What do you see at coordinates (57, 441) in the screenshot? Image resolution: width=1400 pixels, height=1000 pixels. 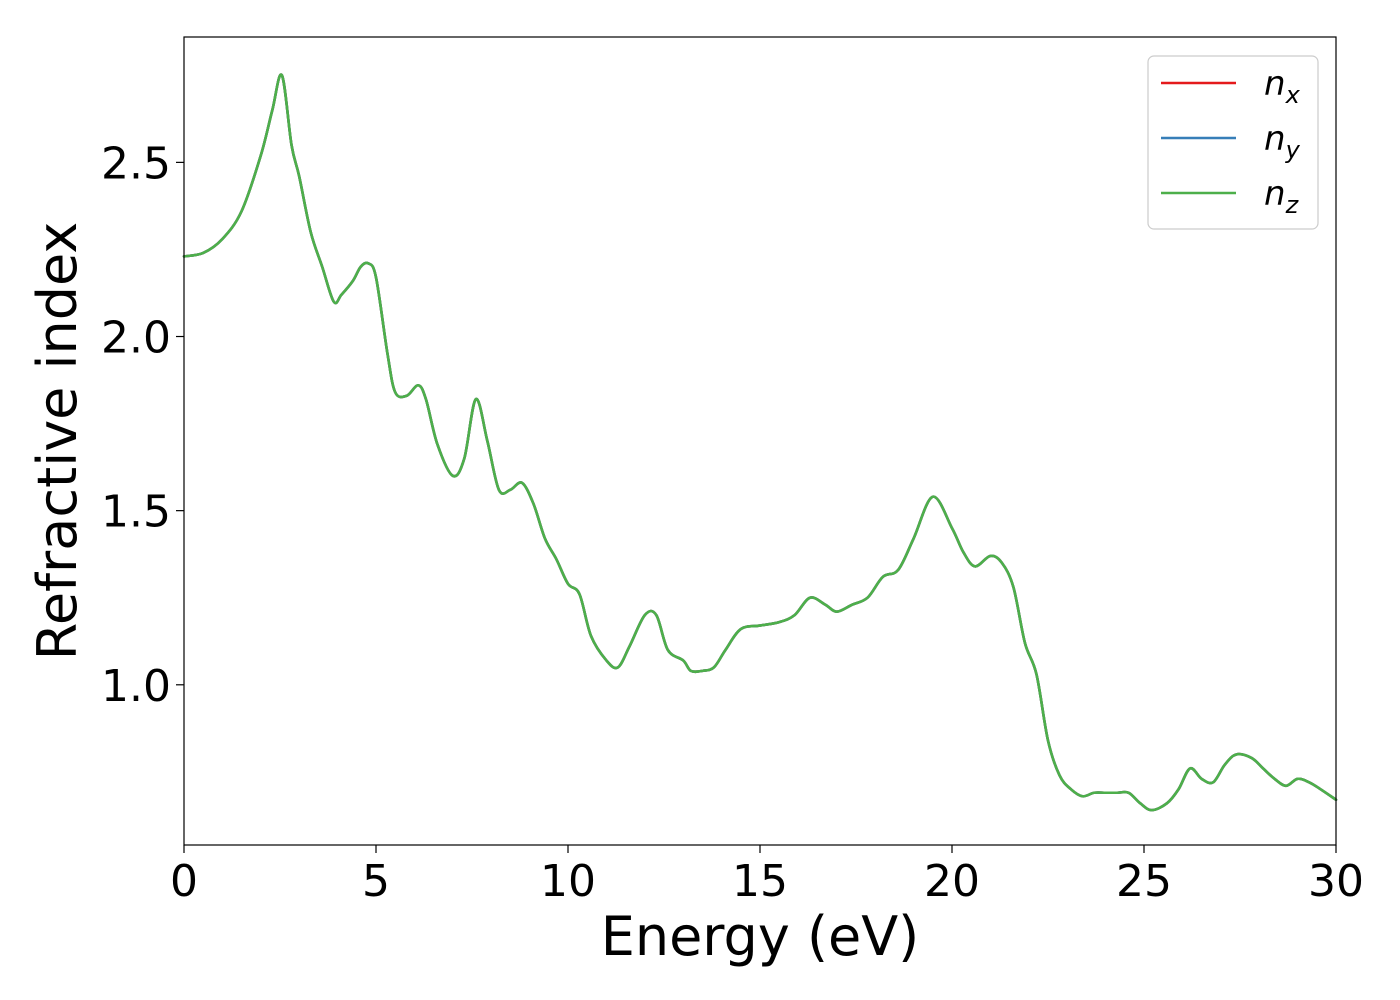 I see `y-axis-title: Refractive index` at bounding box center [57, 441].